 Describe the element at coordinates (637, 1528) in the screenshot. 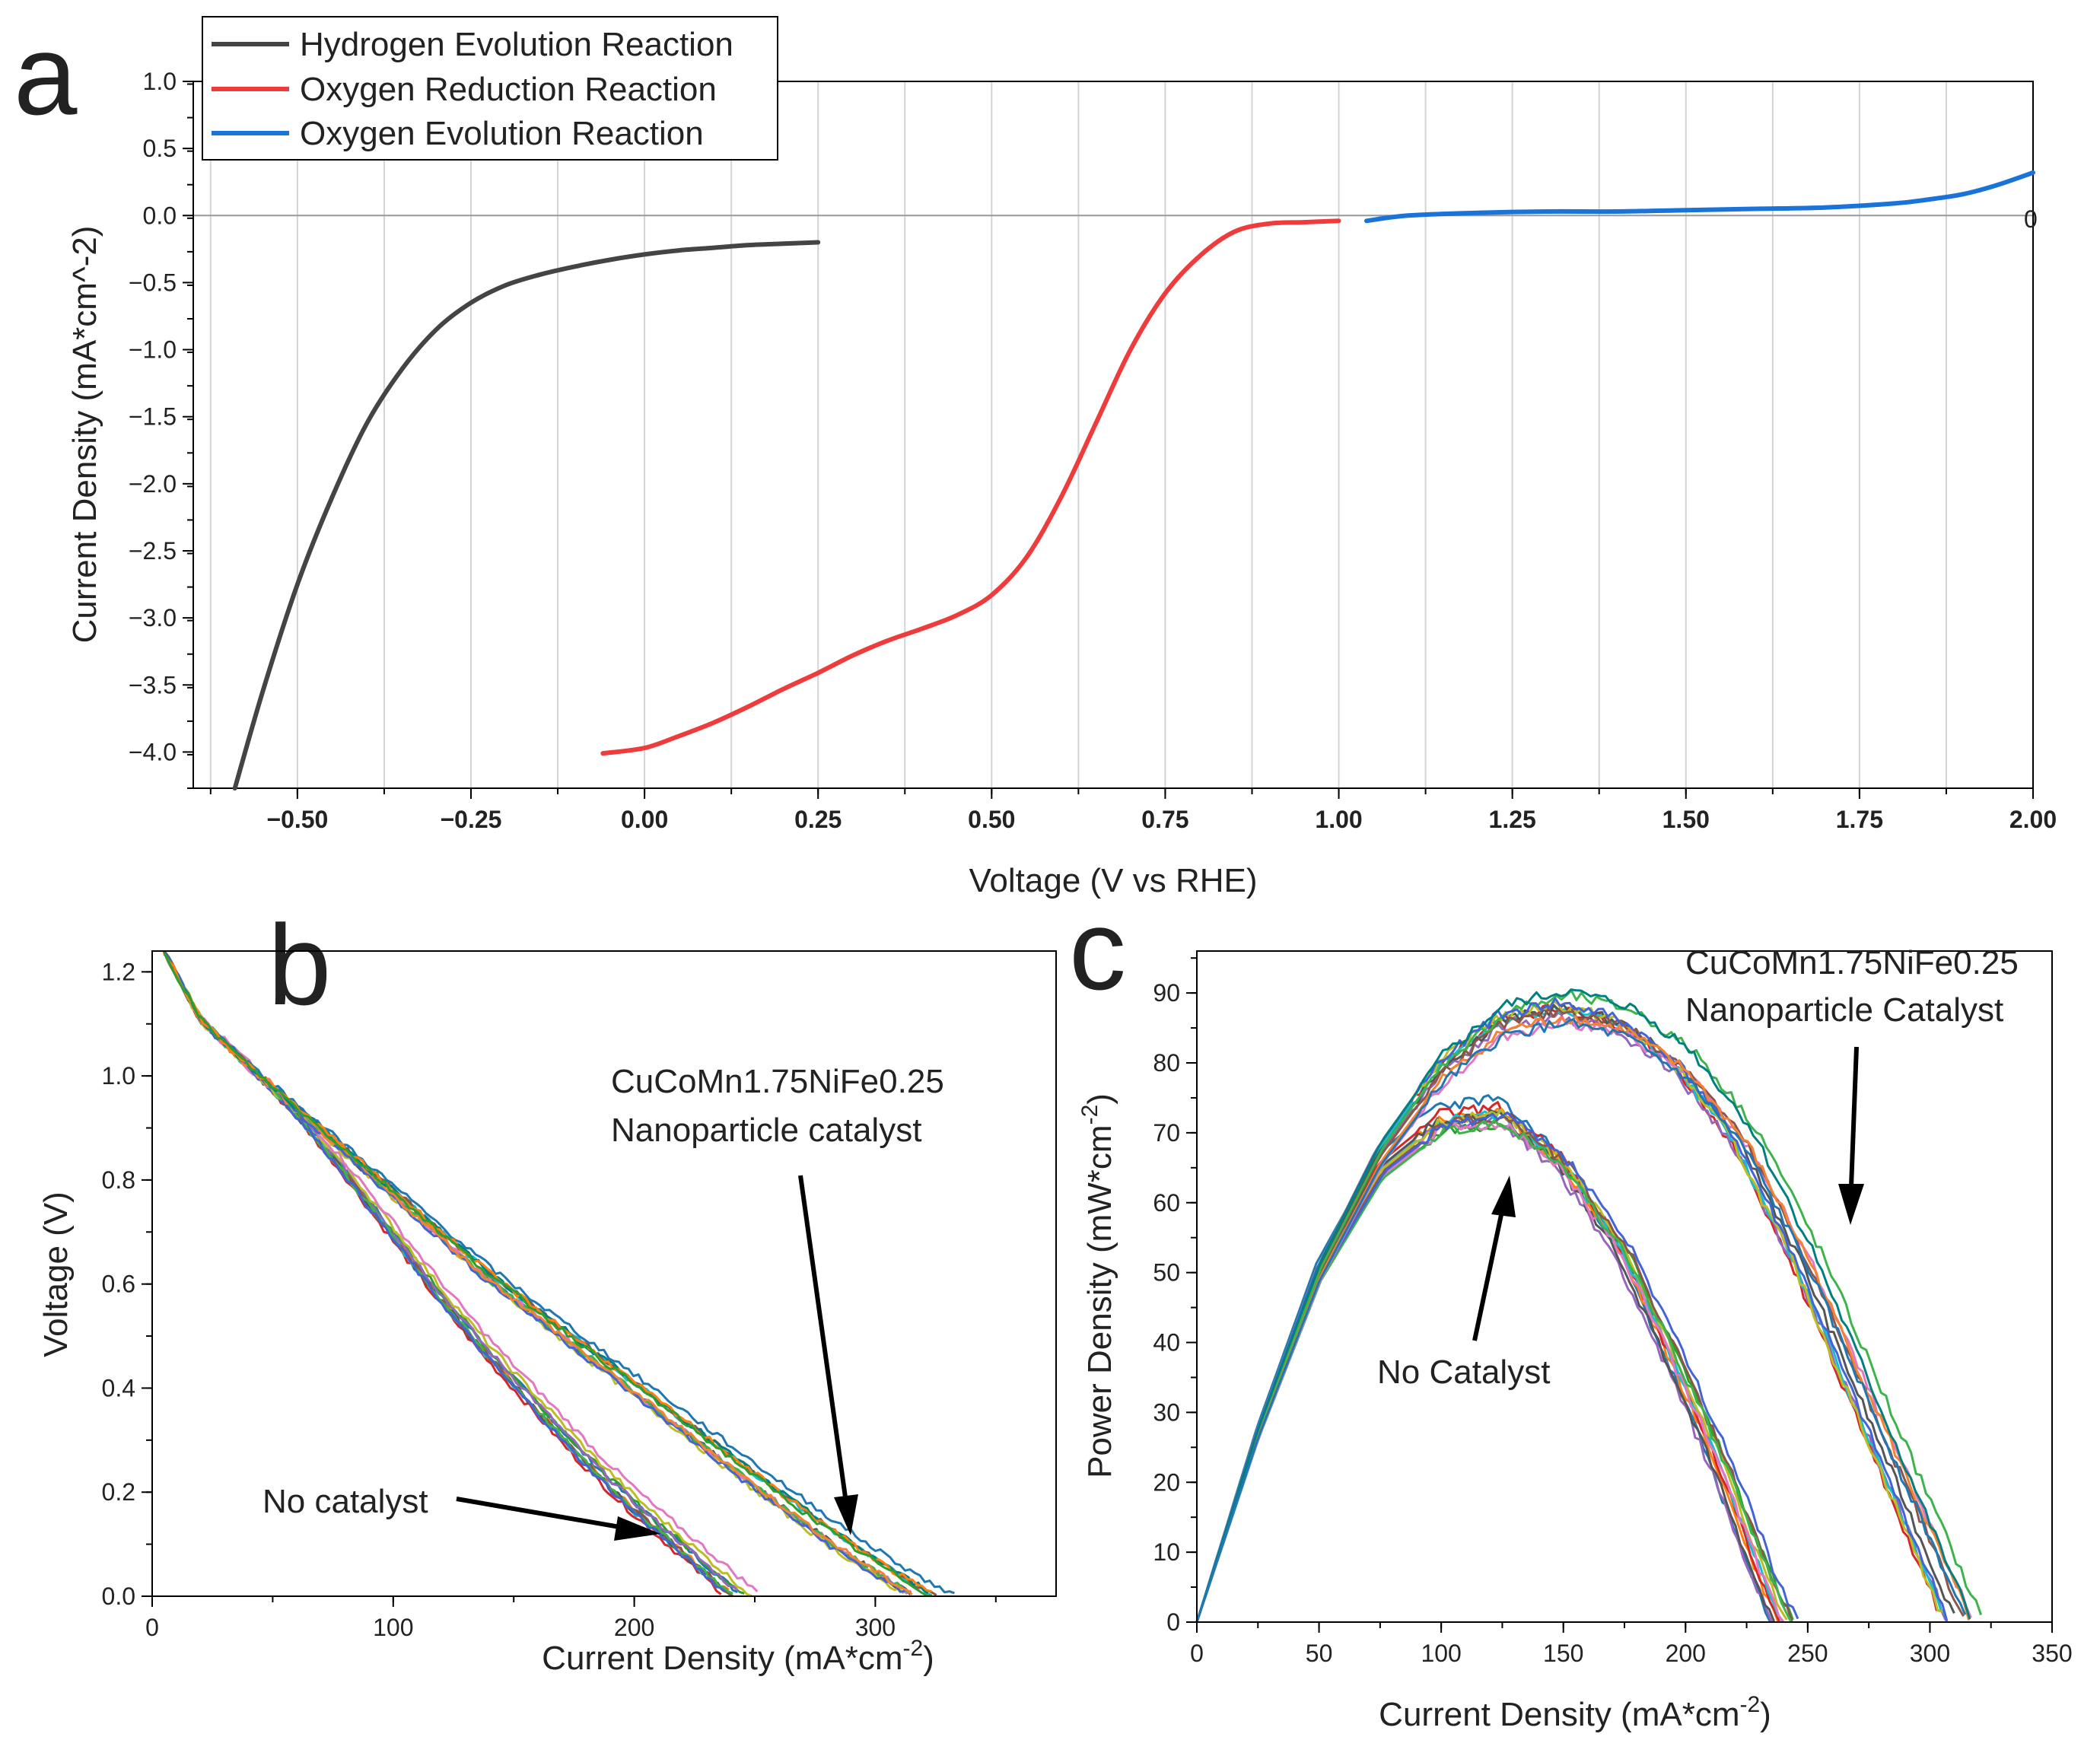

I see `panel-b-arrowhead-no-catalyst` at that location.